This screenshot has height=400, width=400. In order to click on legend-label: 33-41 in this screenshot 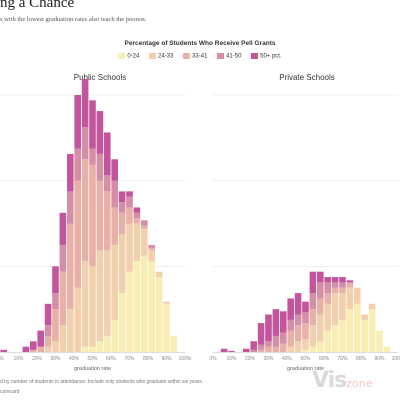, I will do `click(200, 56)`.